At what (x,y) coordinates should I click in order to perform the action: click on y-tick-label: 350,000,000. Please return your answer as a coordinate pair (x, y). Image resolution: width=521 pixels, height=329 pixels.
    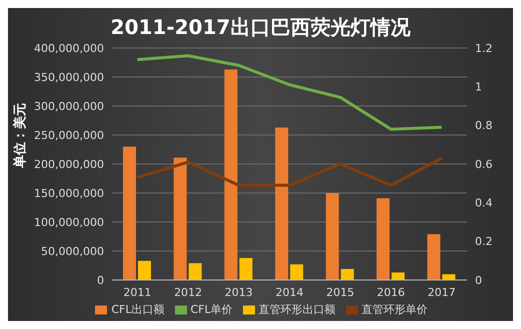
    Looking at the image, I should click on (69, 77).